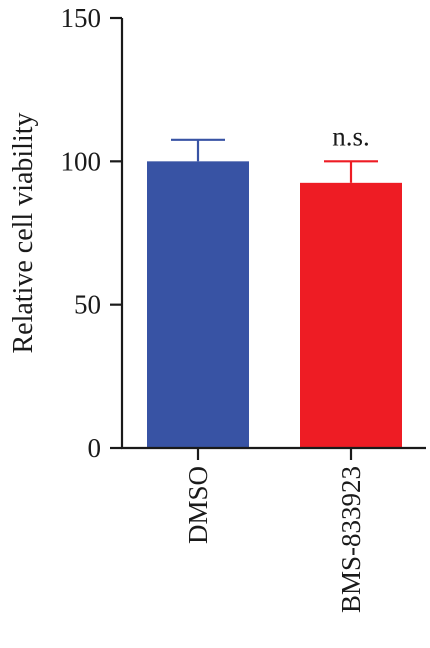 Image resolution: width=430 pixels, height=648 pixels. I want to click on y-ticks-group: 0 50 100 150, so click(91, 233).